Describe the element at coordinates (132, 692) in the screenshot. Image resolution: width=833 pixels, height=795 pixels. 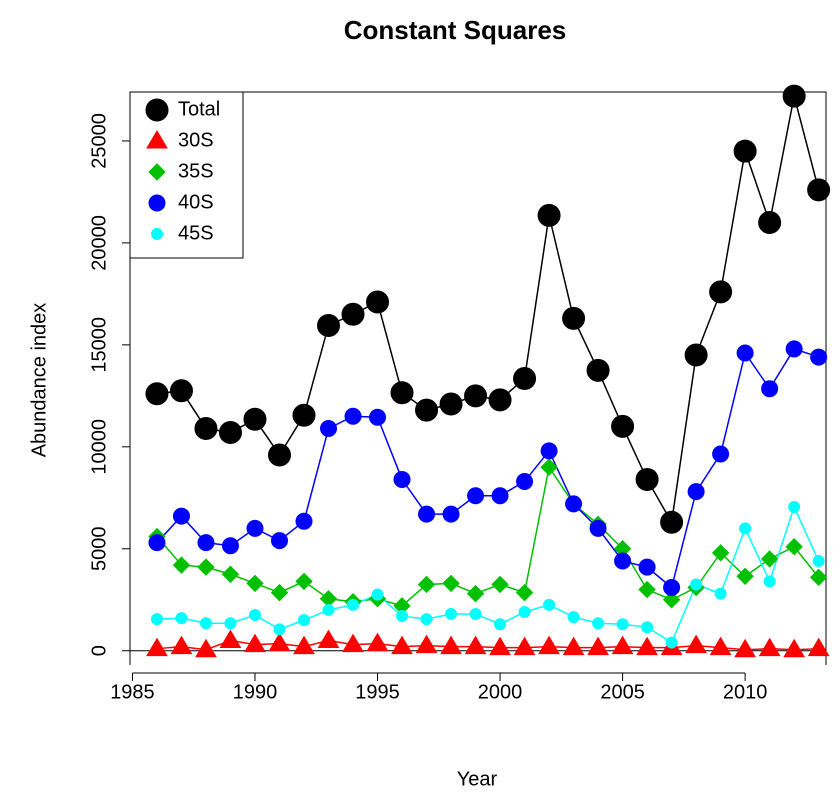
I see `x-tick-label: 1985` at that location.